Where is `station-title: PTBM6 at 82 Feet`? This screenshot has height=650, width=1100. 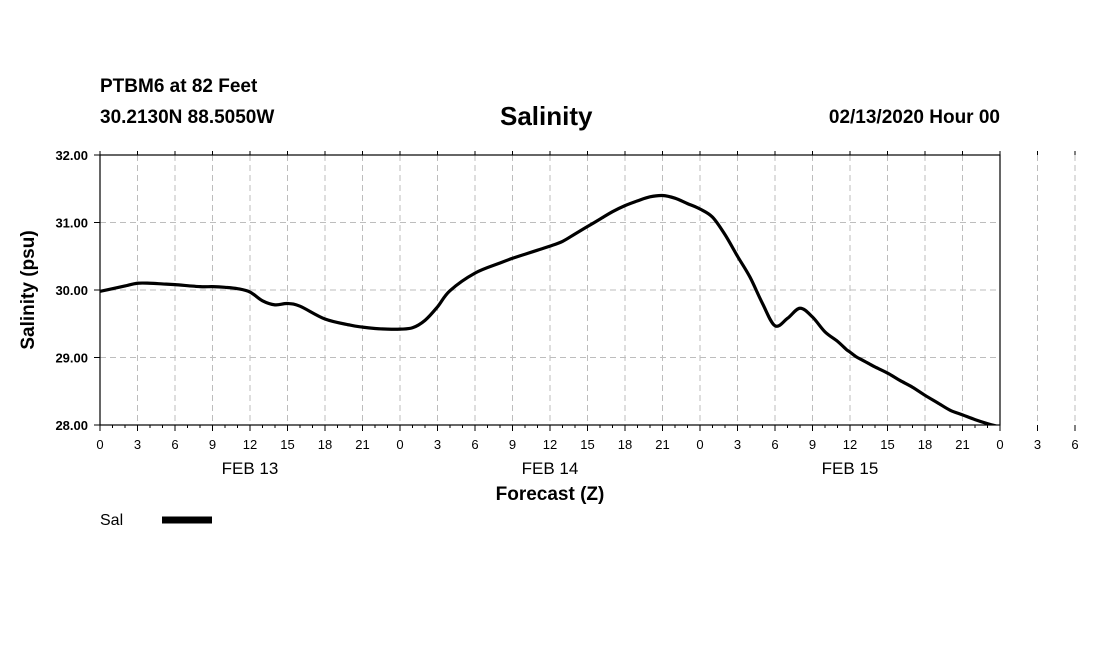
station-title: PTBM6 at 82 Feet is located at coordinates (179, 86).